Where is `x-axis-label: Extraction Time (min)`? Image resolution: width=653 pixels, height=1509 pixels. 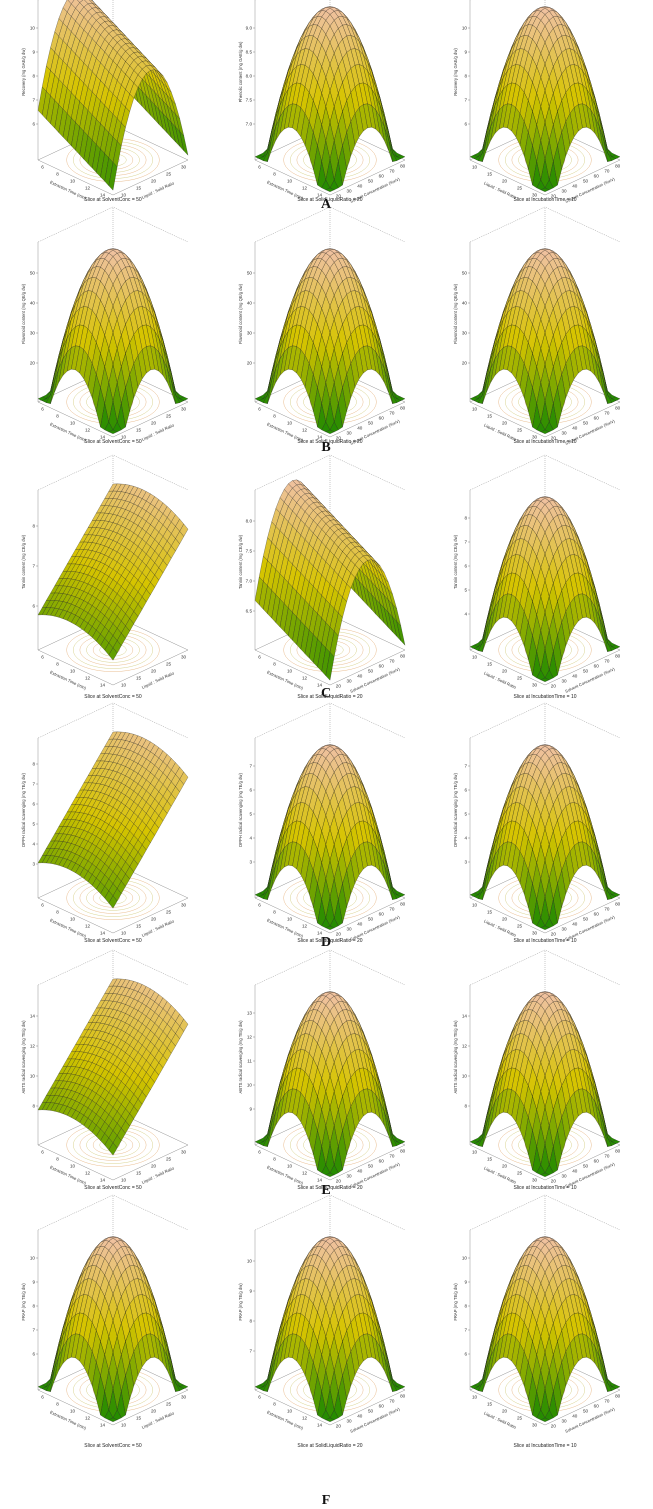
x-axis-label: Extraction Time (min) is located at coordinates (68, 681).